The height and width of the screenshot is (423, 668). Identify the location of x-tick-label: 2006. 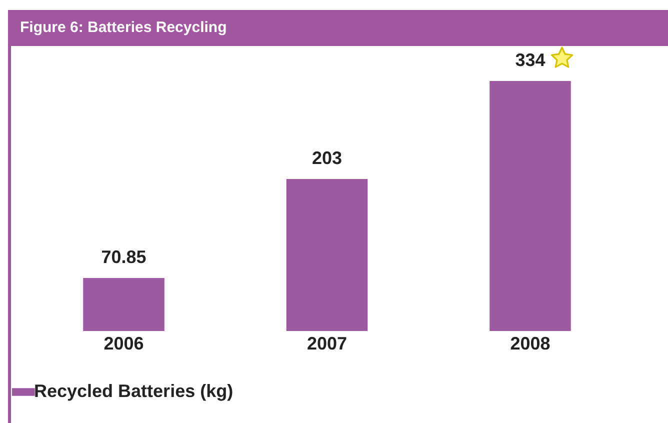
(124, 344).